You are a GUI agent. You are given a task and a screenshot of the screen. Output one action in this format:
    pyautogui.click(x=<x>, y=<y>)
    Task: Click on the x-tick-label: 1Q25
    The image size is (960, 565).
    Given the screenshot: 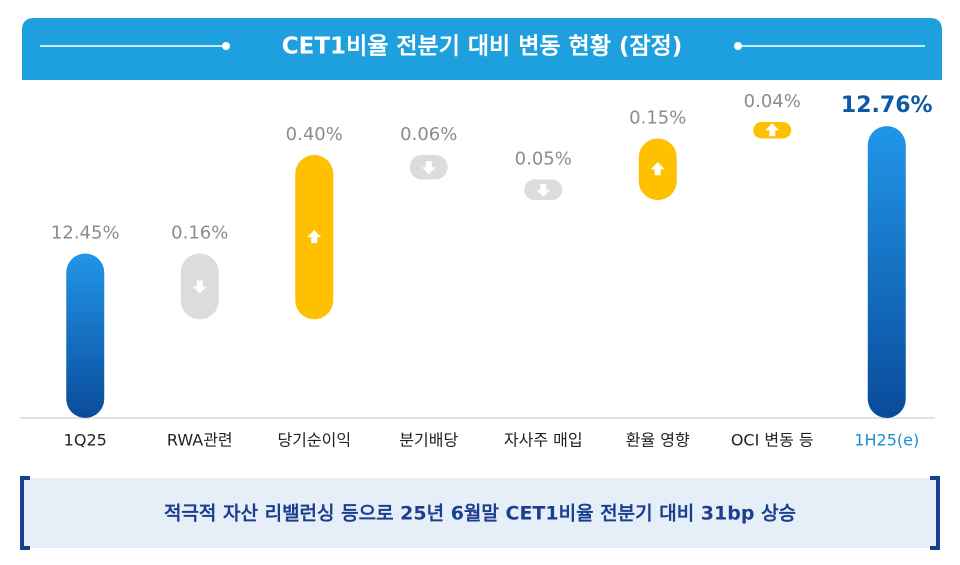 What is the action you would take?
    pyautogui.click(x=85, y=440)
    